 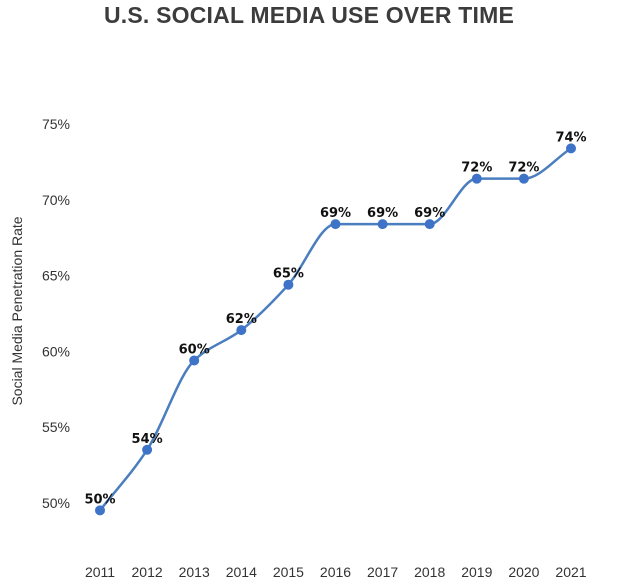 I want to click on x-tick-label: 2011, so click(x=100, y=572).